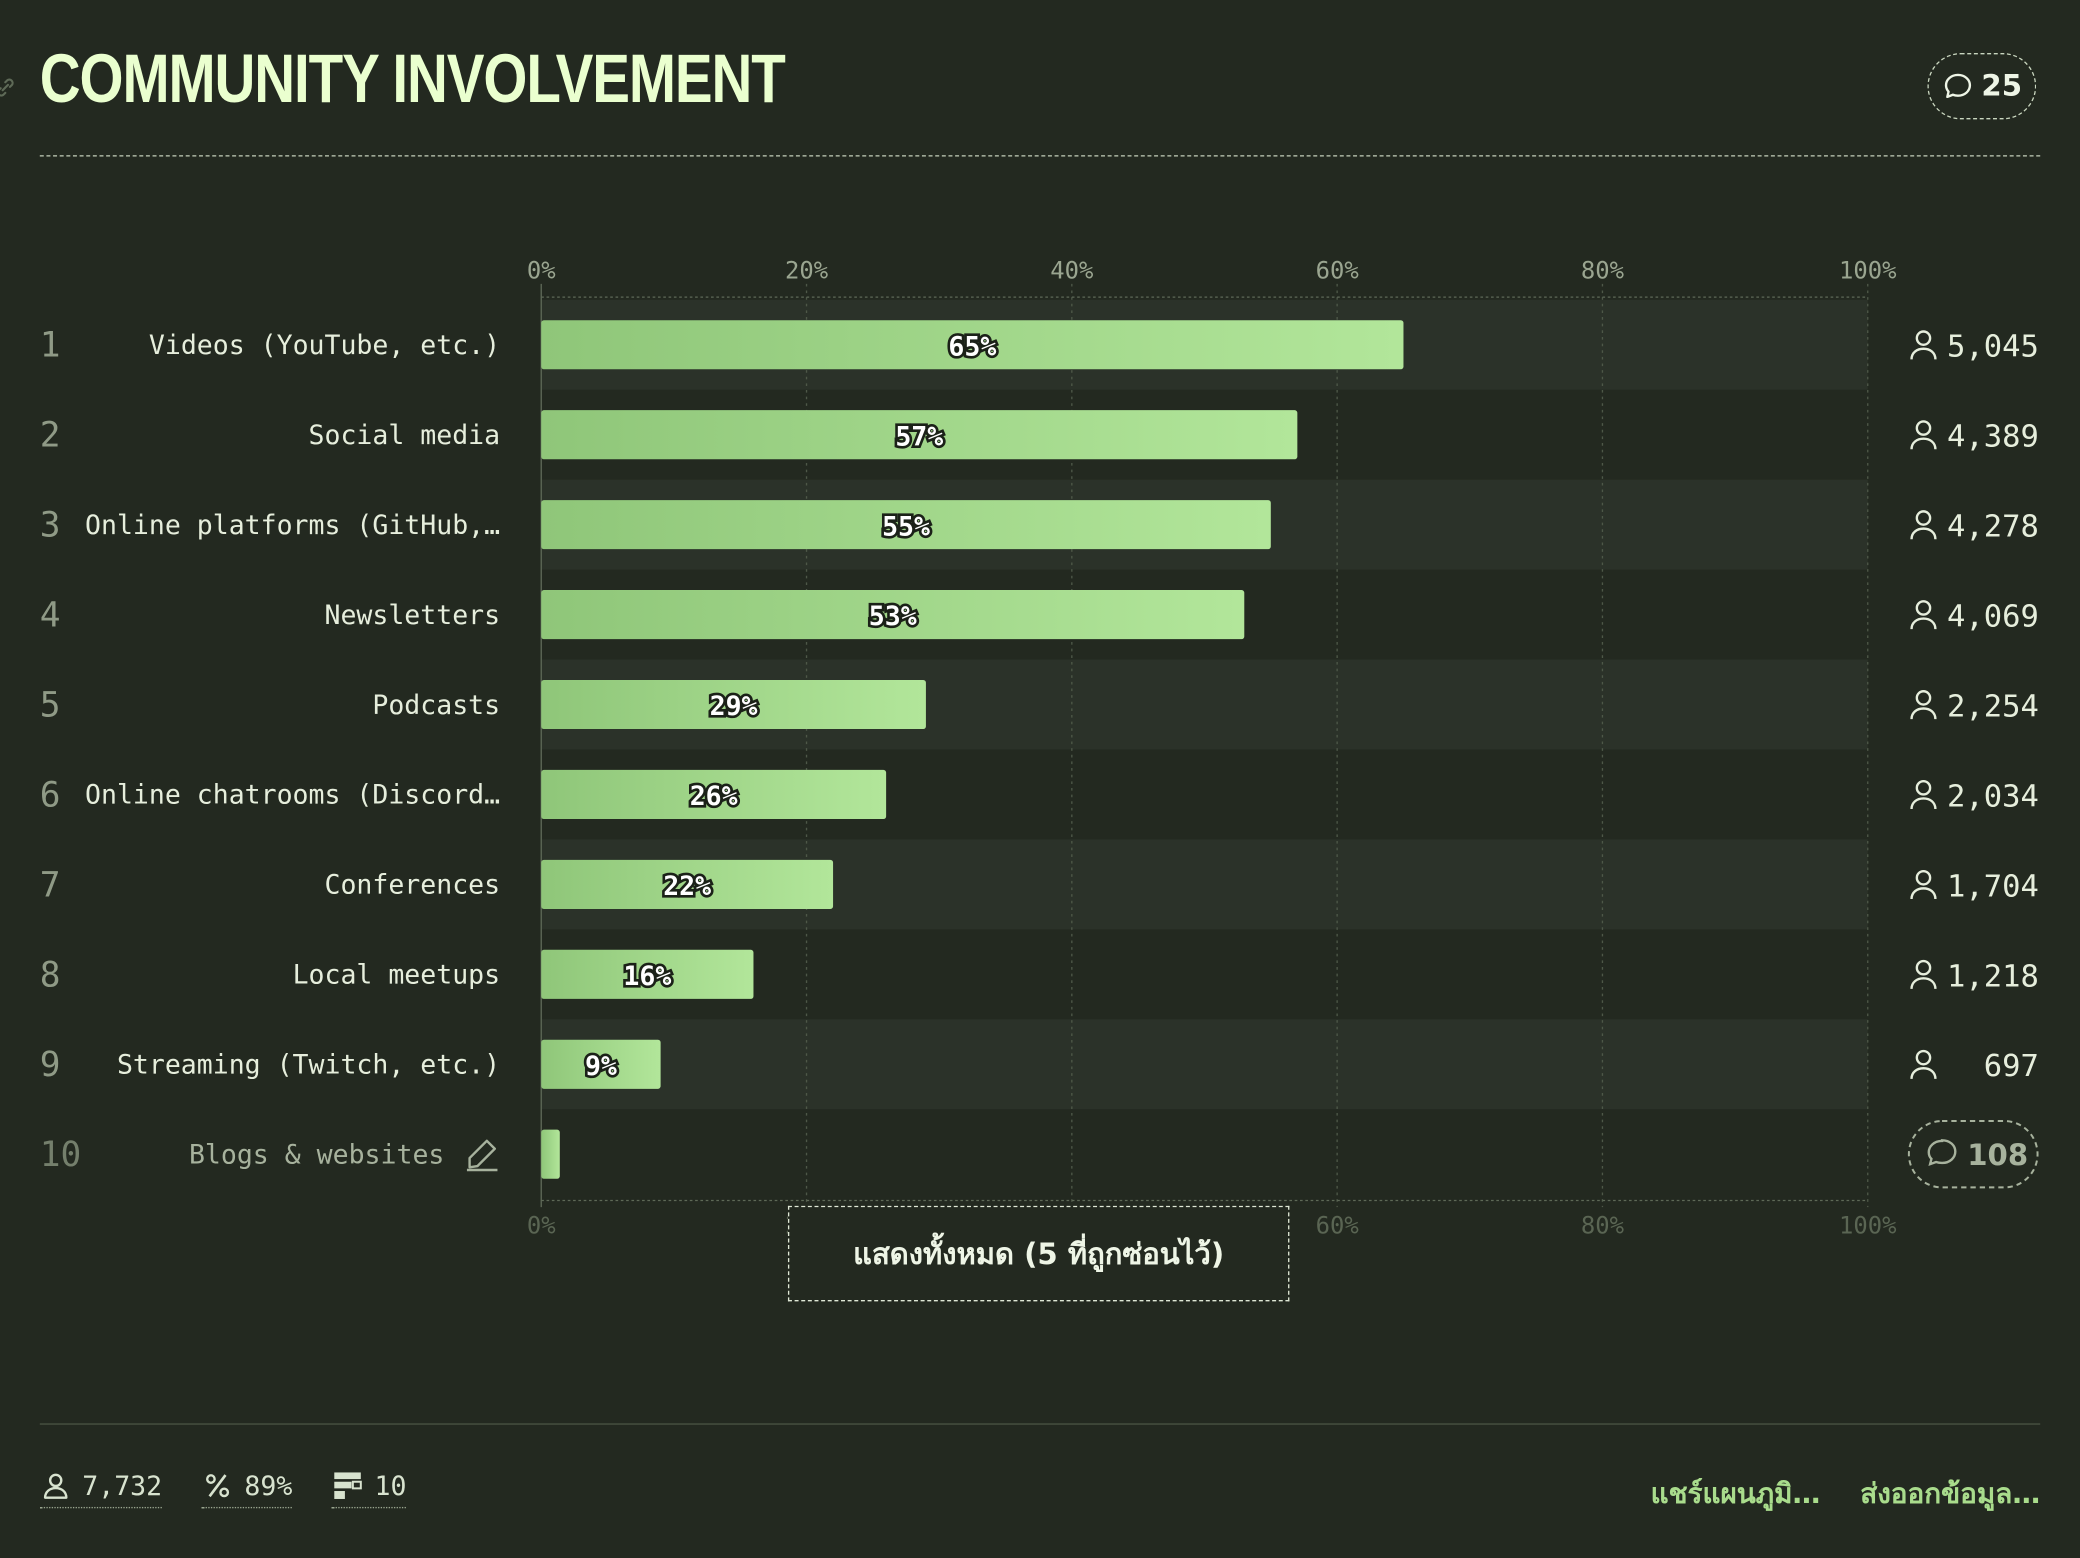 The height and width of the screenshot is (1558, 2080). I want to click on comment-count: 25, so click(2002, 86).